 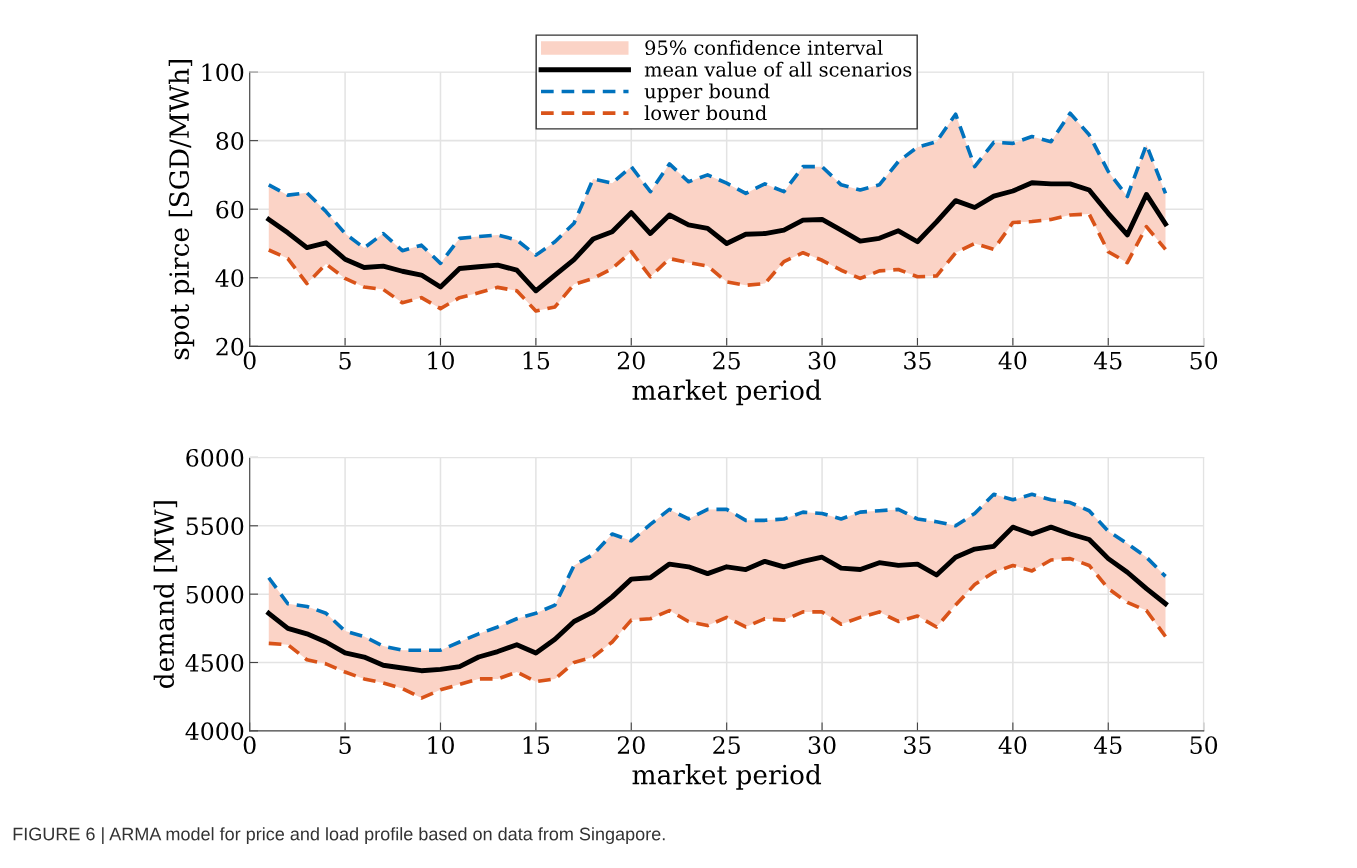 I want to click on legend-label: mean value of all scenarios, so click(x=778, y=69).